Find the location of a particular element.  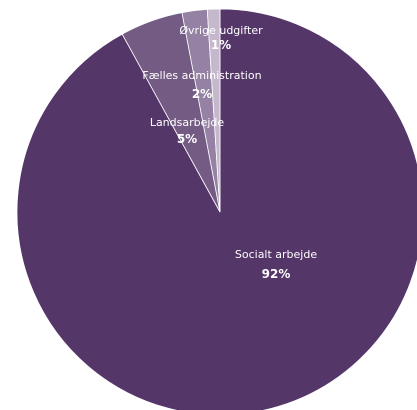

slice-label-0: Socialt arbejde is located at coordinates (276, 254).